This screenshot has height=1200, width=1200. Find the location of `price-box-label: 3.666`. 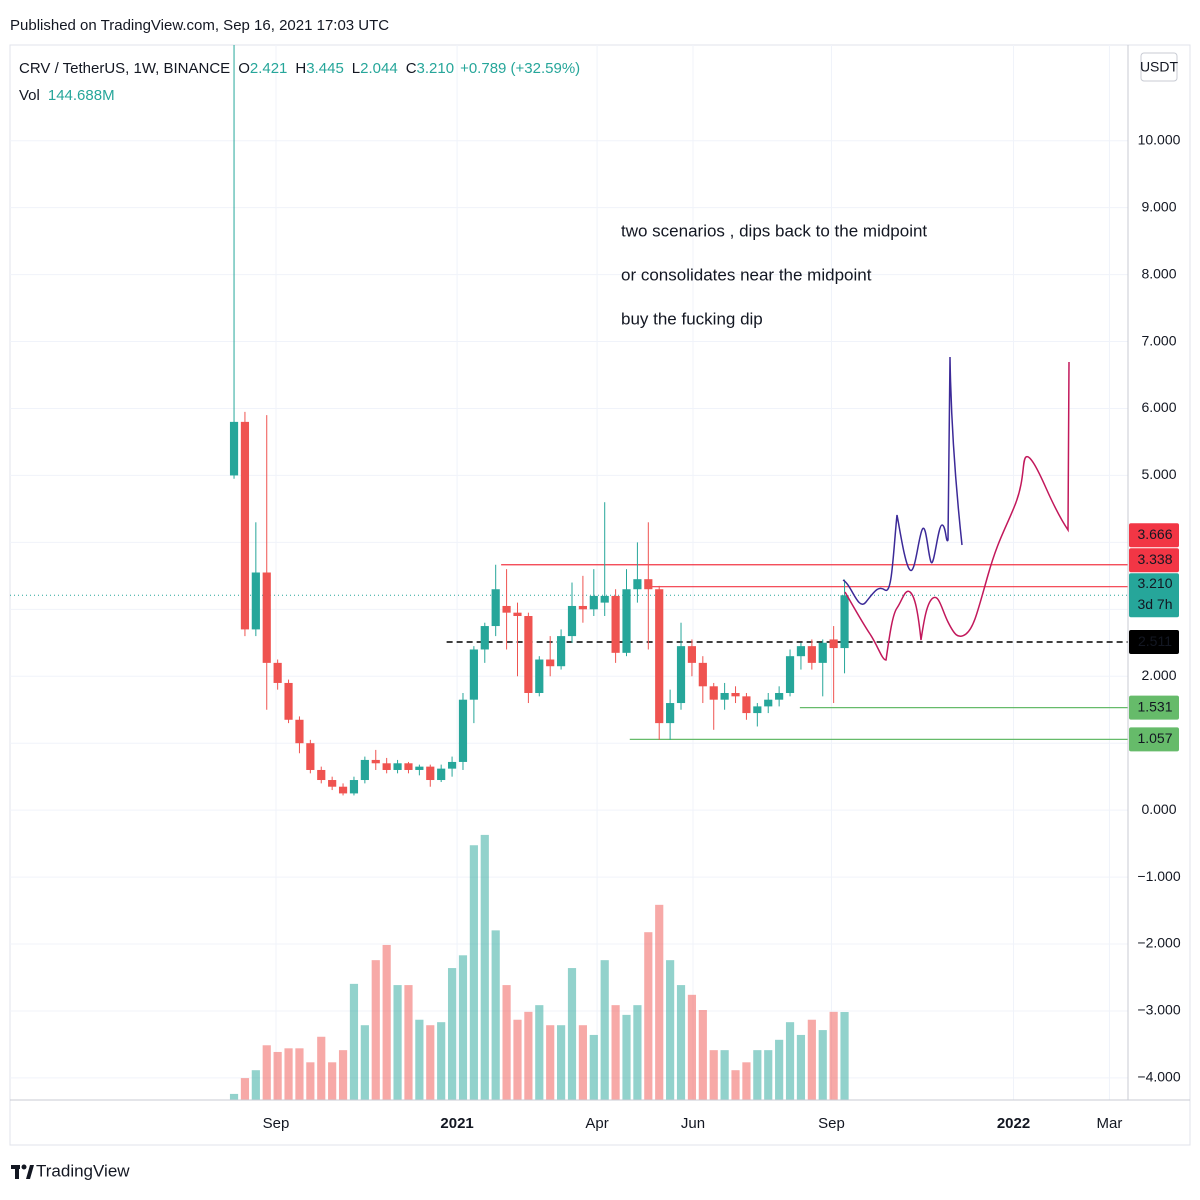

price-box-label: 3.666 is located at coordinates (1154, 534).